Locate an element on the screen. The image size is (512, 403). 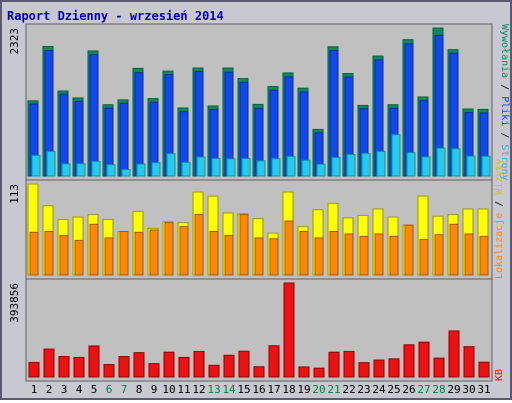
top-ymax-label: 2323 is located at coordinates (14, 41).